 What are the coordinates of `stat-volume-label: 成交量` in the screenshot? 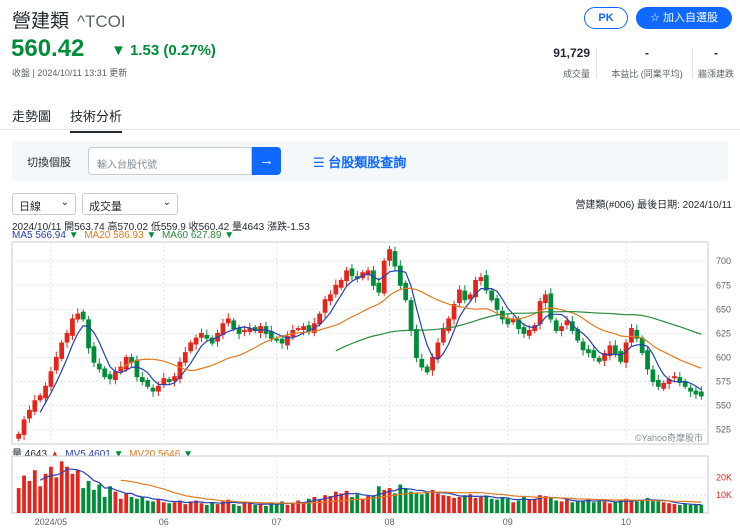 It's located at (576, 74).